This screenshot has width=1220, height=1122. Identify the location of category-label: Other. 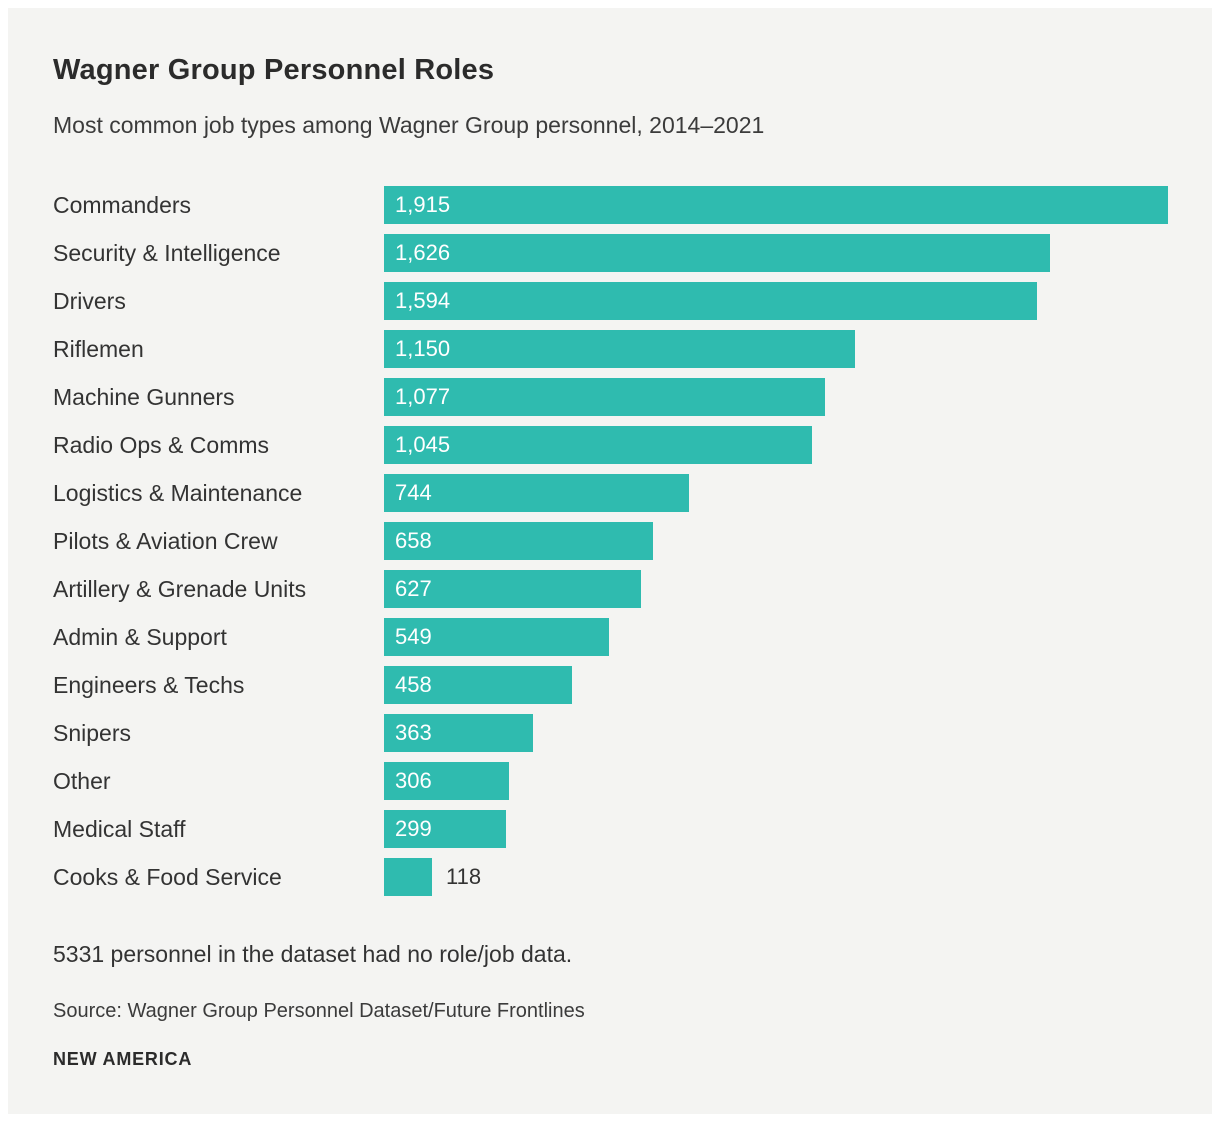
(82, 780).